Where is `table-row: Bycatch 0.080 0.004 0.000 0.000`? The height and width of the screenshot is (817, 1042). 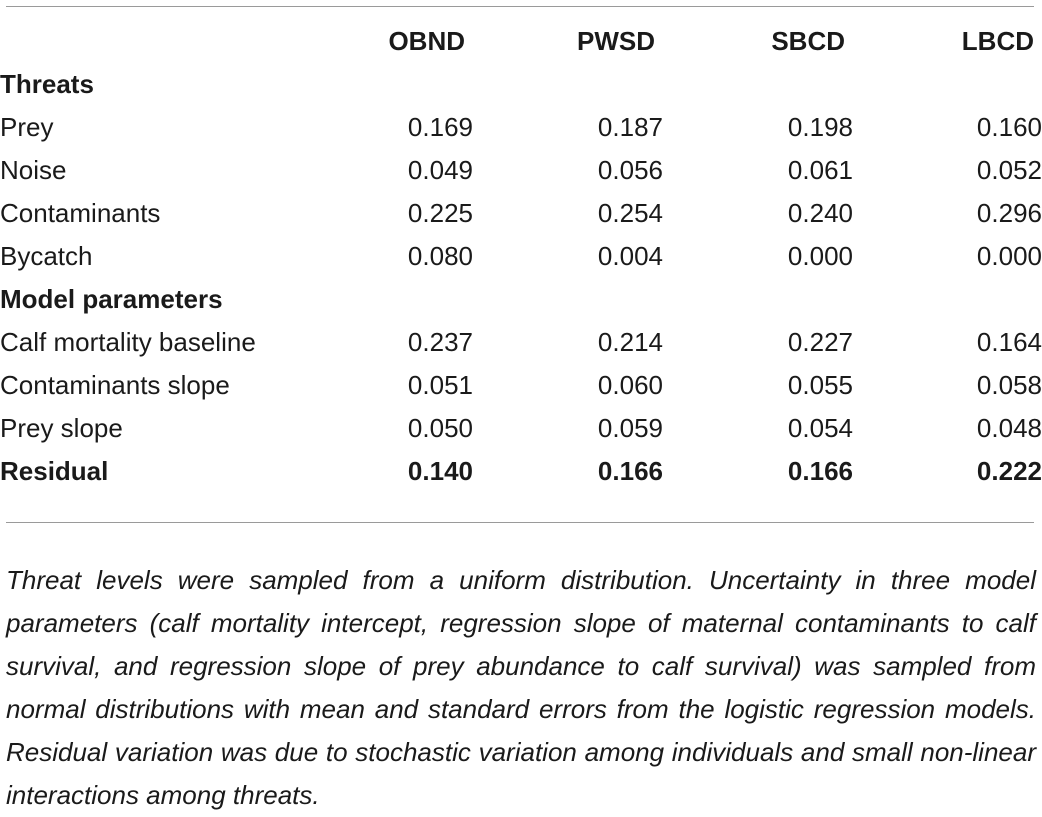
table-row: Bycatch 0.080 0.004 0.000 0.000 is located at coordinates (521, 256).